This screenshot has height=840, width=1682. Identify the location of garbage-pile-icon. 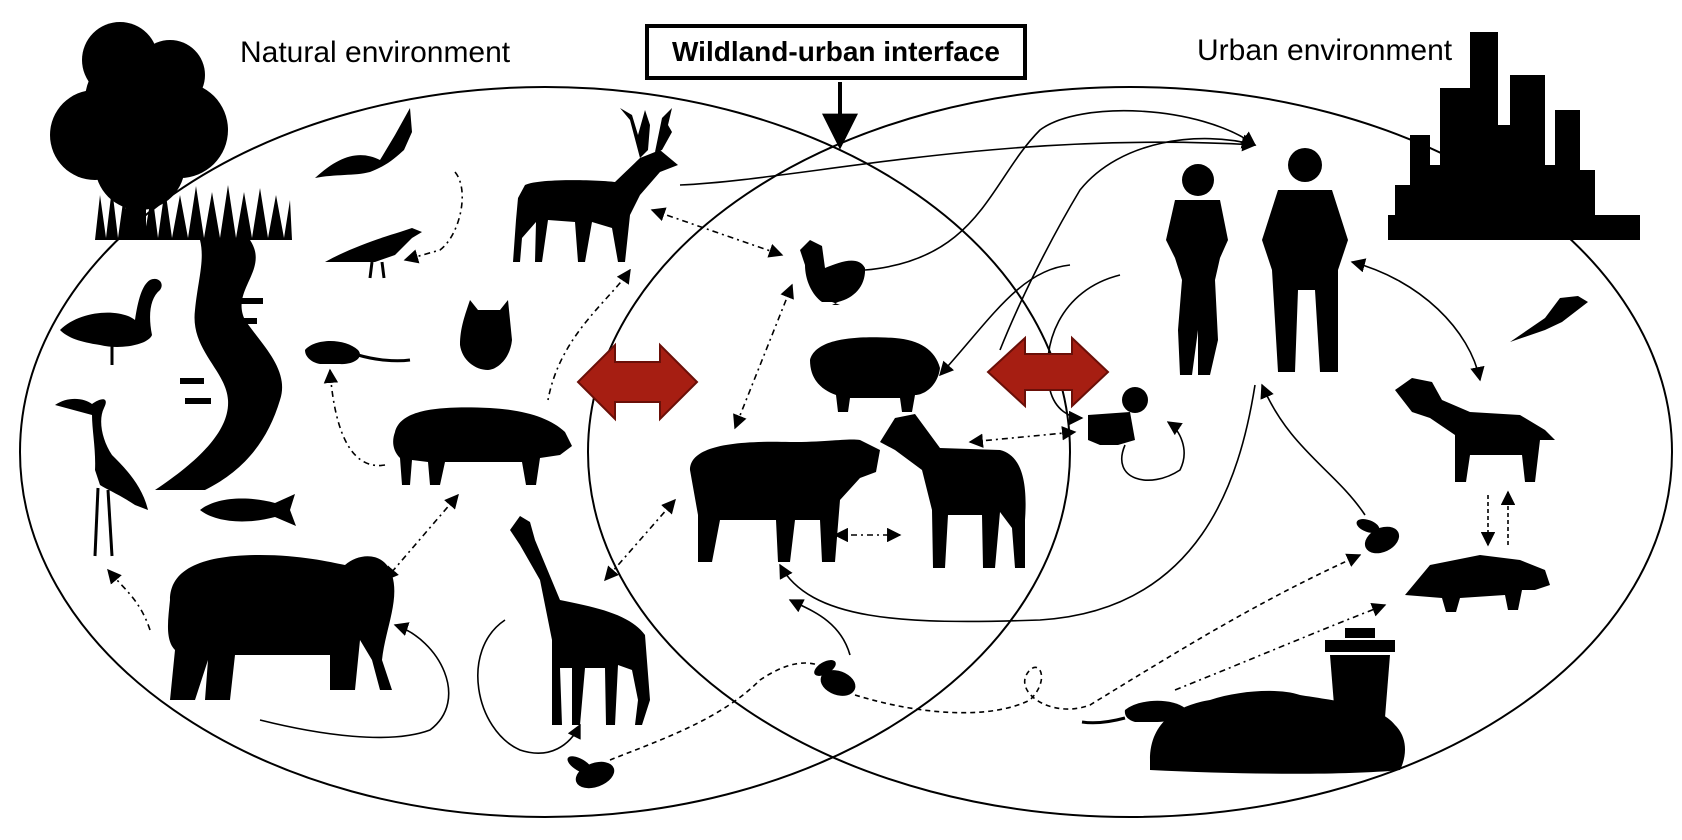
(1277, 732).